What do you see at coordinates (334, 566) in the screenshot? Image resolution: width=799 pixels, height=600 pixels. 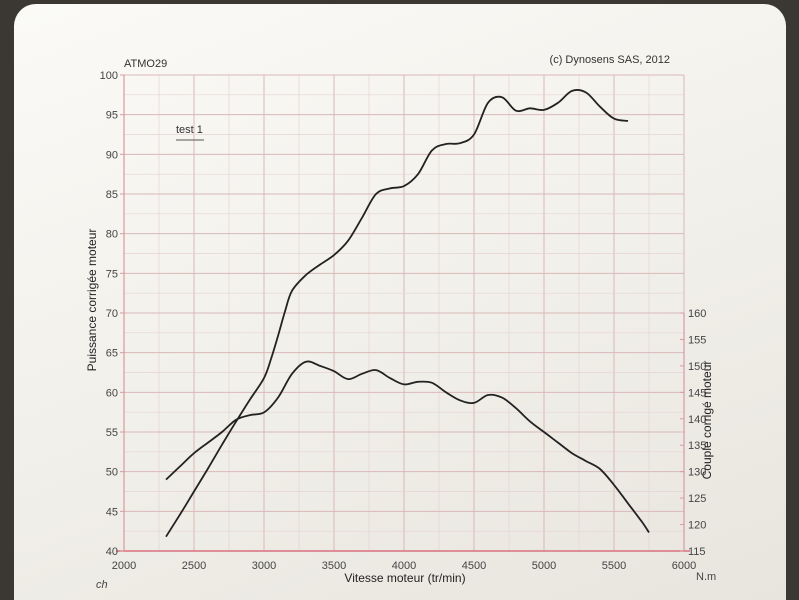 I see `x-tick-label: 3500` at bounding box center [334, 566].